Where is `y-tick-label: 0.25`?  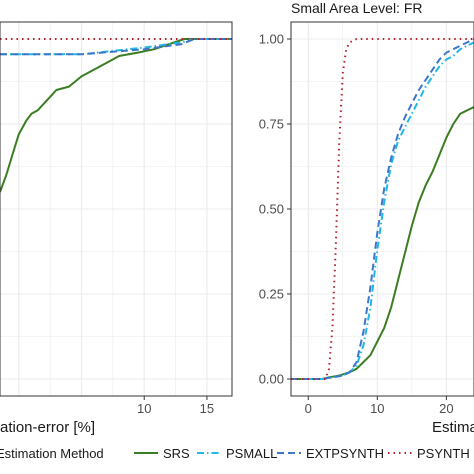
y-tick-label: 0.25 is located at coordinates (271, 294).